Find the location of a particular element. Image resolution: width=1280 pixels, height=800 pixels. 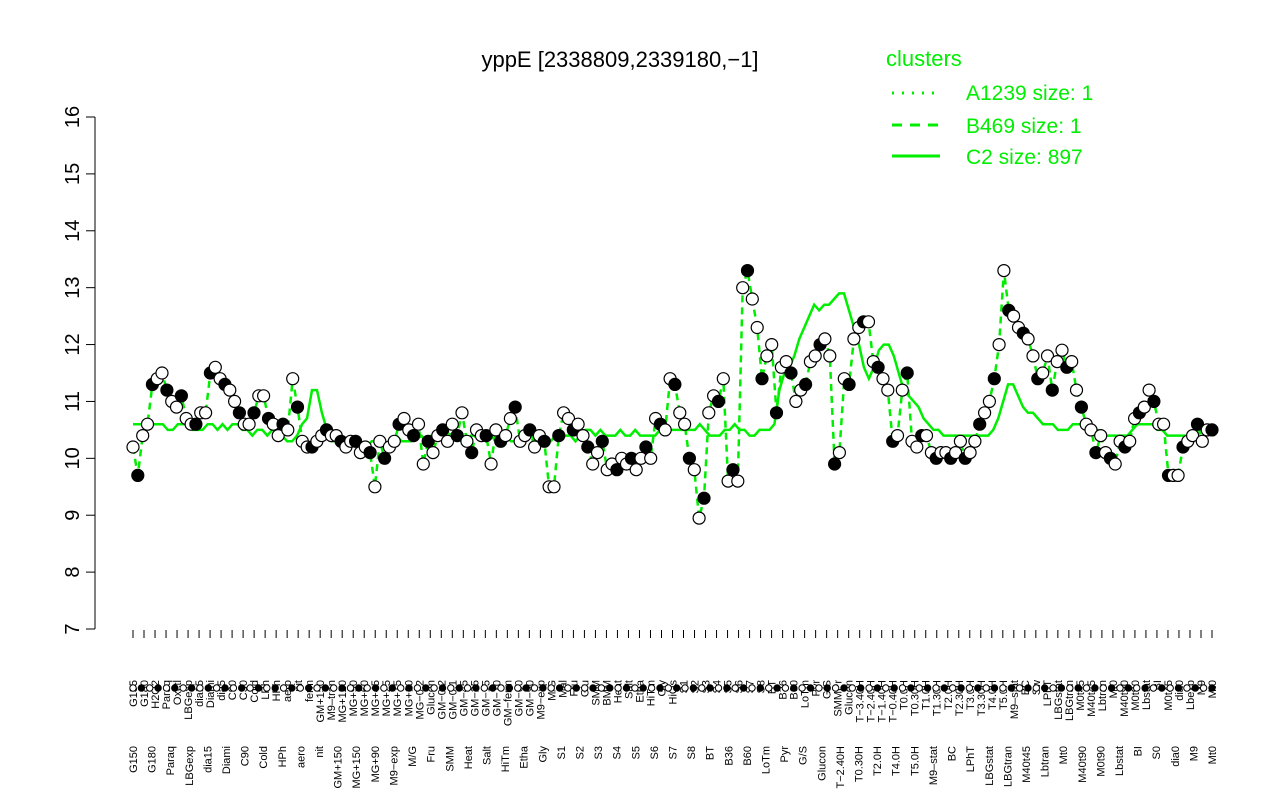

x-tick-label: BC is located at coordinates (953, 753).